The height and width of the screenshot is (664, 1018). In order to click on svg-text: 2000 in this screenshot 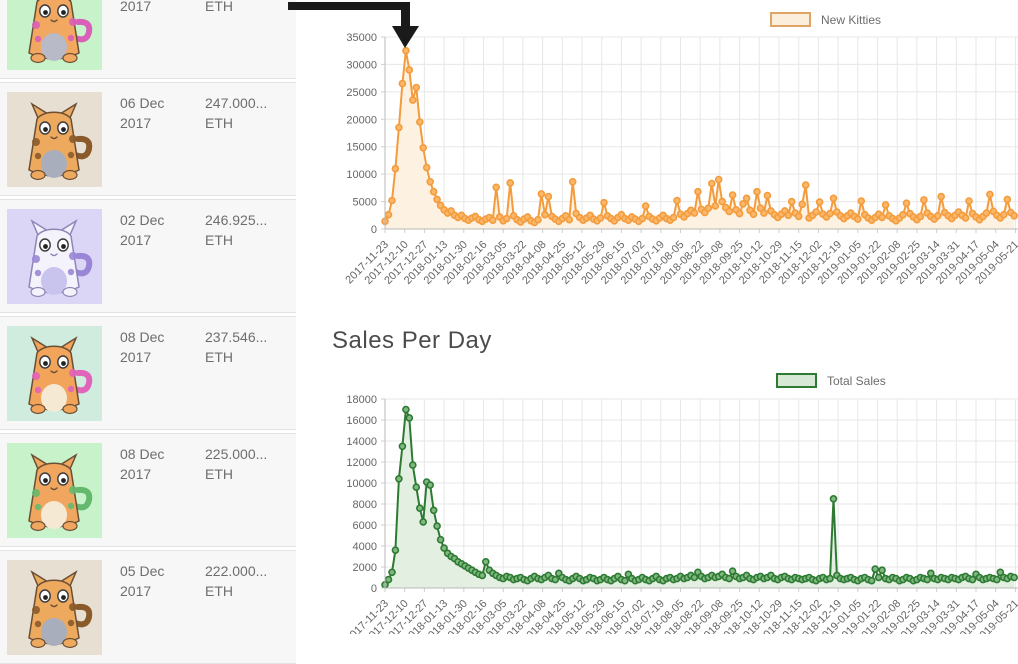, I will do `click(365, 568)`.